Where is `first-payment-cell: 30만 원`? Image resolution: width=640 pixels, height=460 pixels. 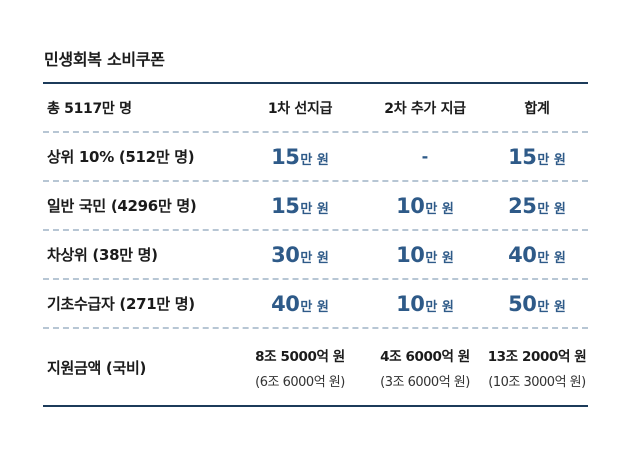
first-payment-cell: 30만 원 is located at coordinates (300, 255).